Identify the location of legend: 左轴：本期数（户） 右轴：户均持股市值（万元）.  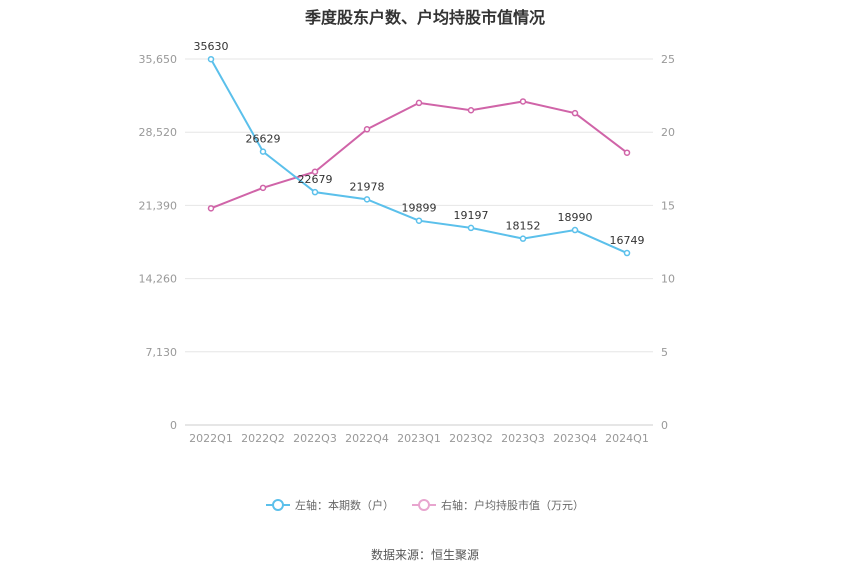
(425, 505).